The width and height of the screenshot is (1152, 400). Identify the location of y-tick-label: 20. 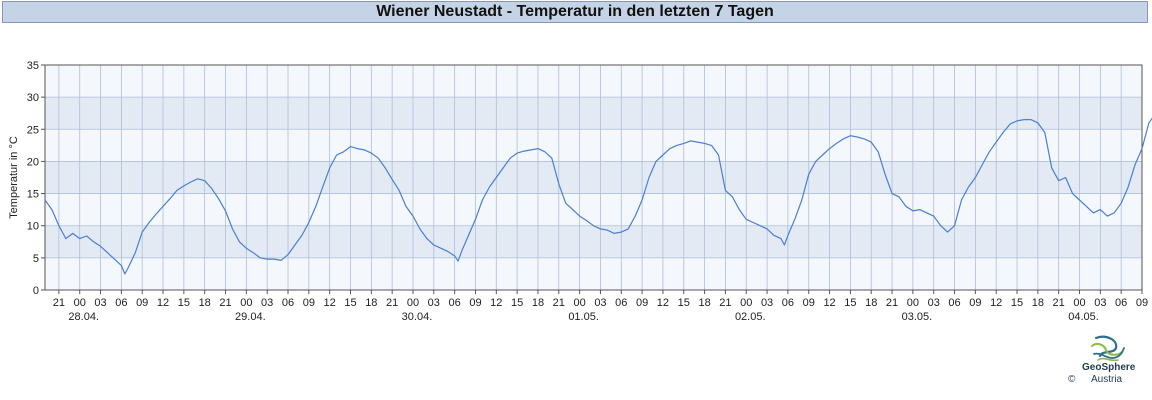
(33, 162).